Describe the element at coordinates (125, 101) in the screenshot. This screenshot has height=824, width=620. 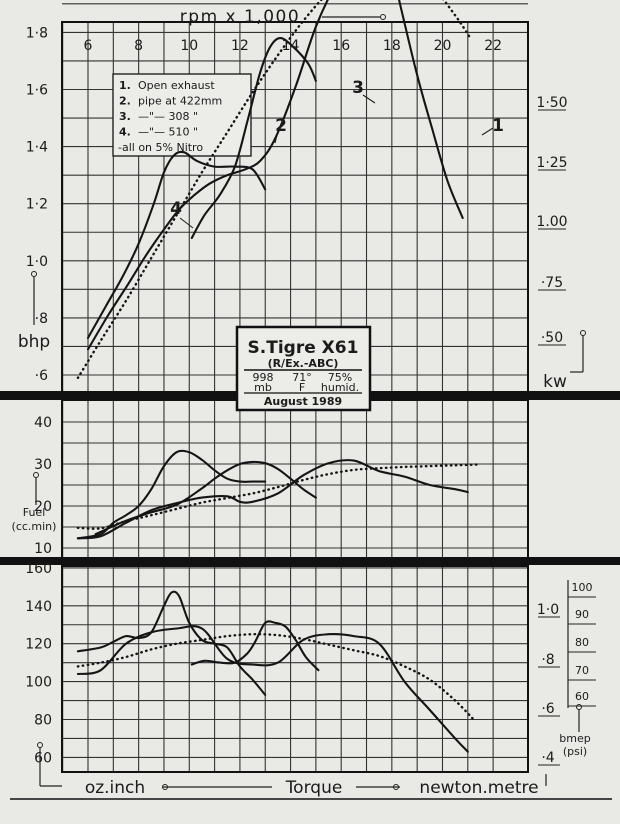
I see `legend-item-number: 2.` at that location.